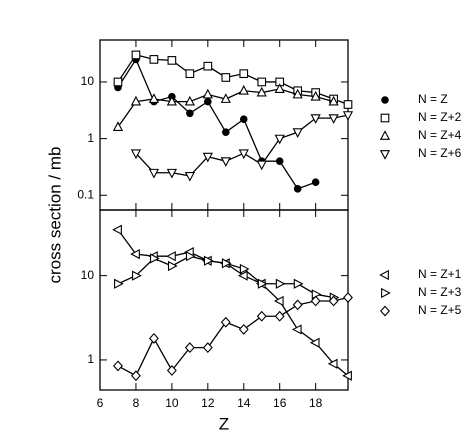 The width and height of the screenshot is (474, 445). I want to click on legend-label: N = Z+1, so click(440, 274).